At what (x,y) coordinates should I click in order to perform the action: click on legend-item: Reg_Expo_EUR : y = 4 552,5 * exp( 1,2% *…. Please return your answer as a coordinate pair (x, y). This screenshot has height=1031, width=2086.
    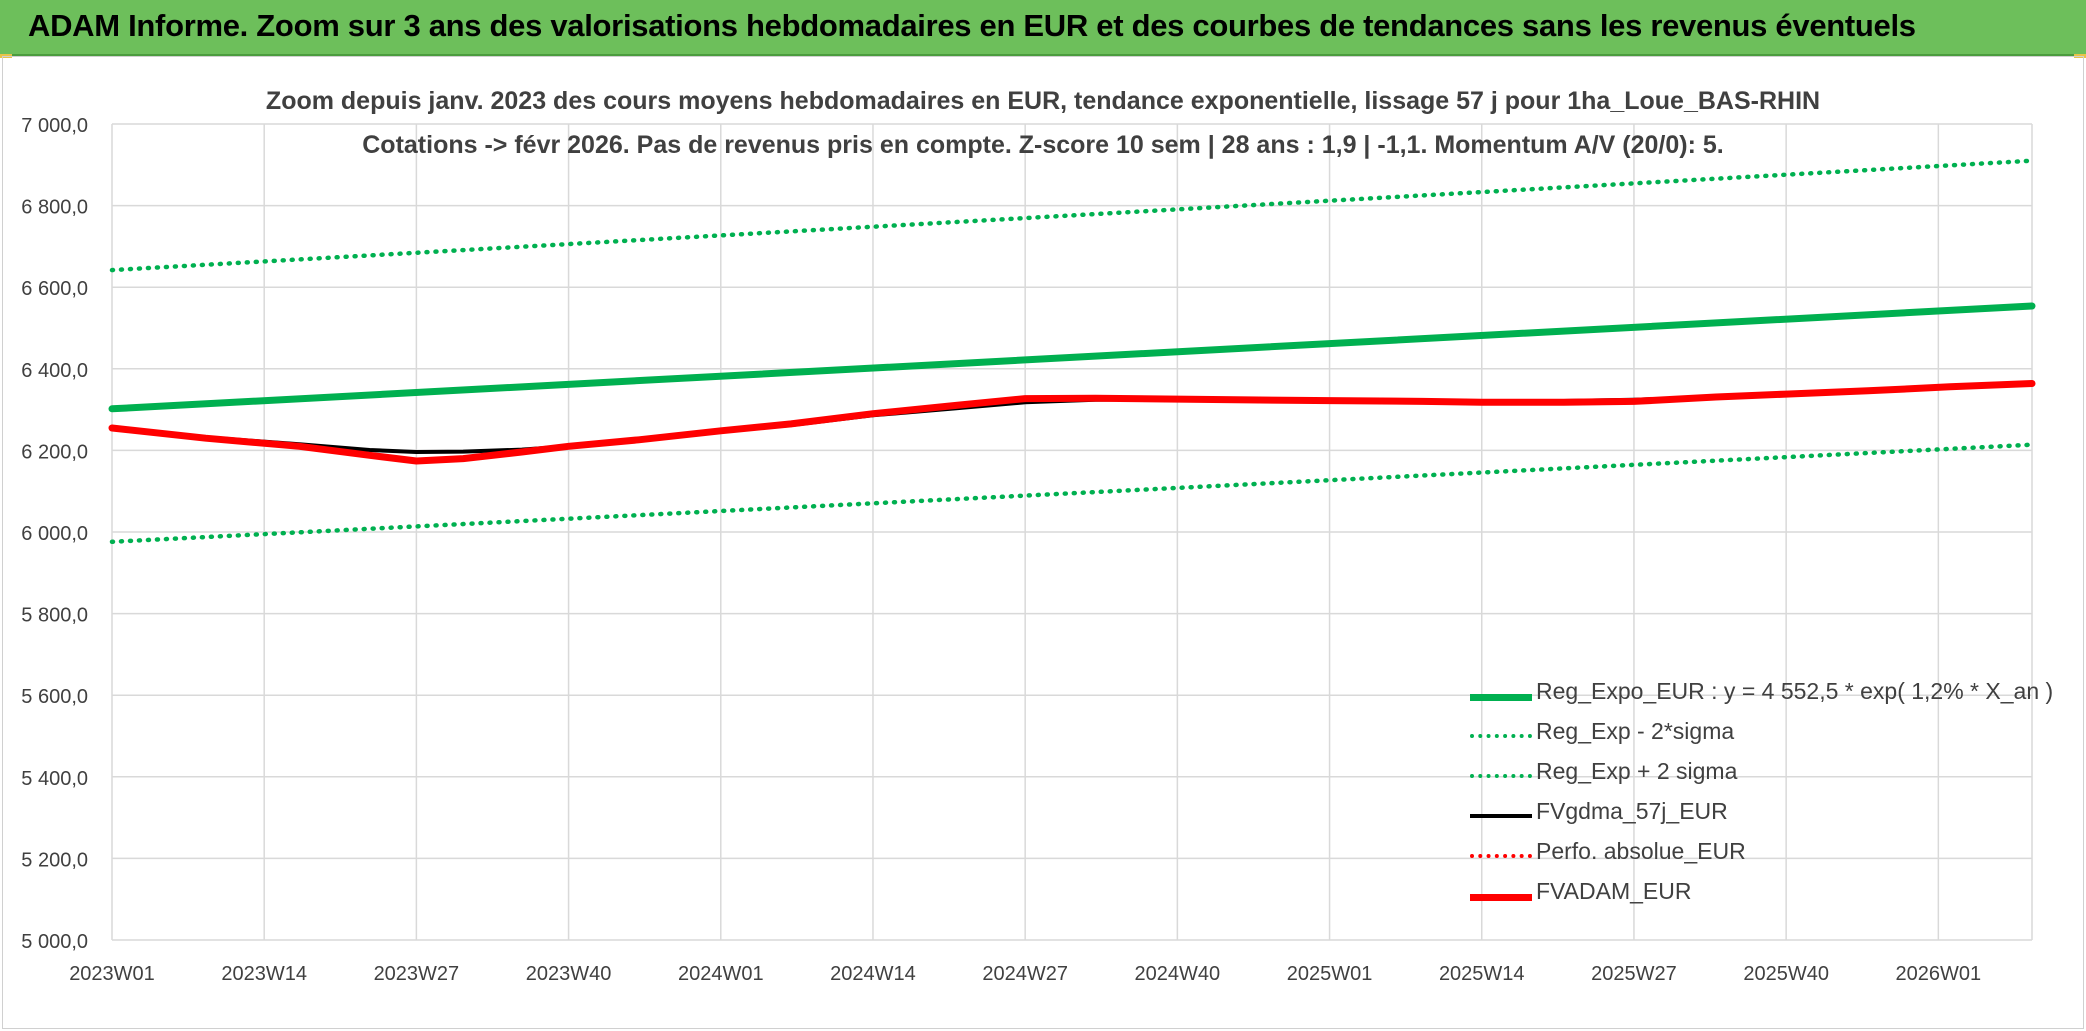
    Looking at the image, I should click on (1766, 696).